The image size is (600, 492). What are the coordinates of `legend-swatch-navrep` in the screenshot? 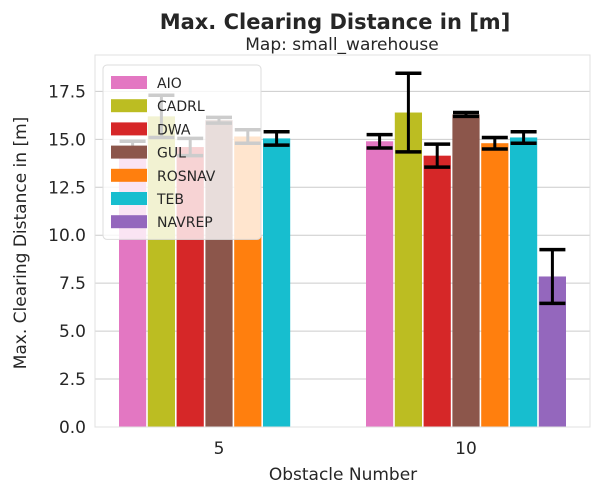 It's located at (129, 222).